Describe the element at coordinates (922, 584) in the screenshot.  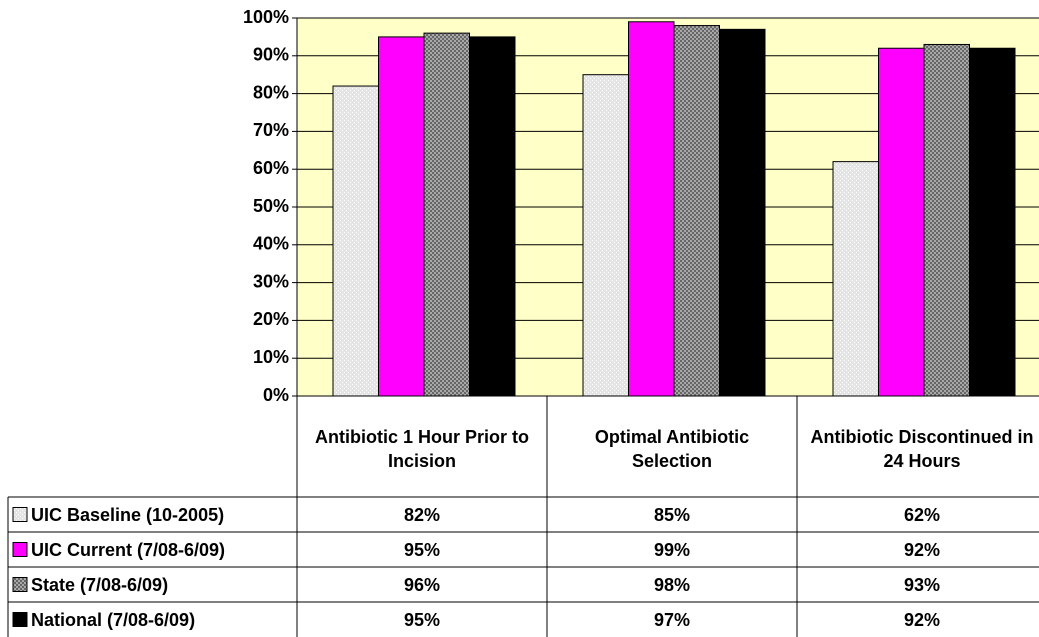
I see `data-label: 93%` at that location.